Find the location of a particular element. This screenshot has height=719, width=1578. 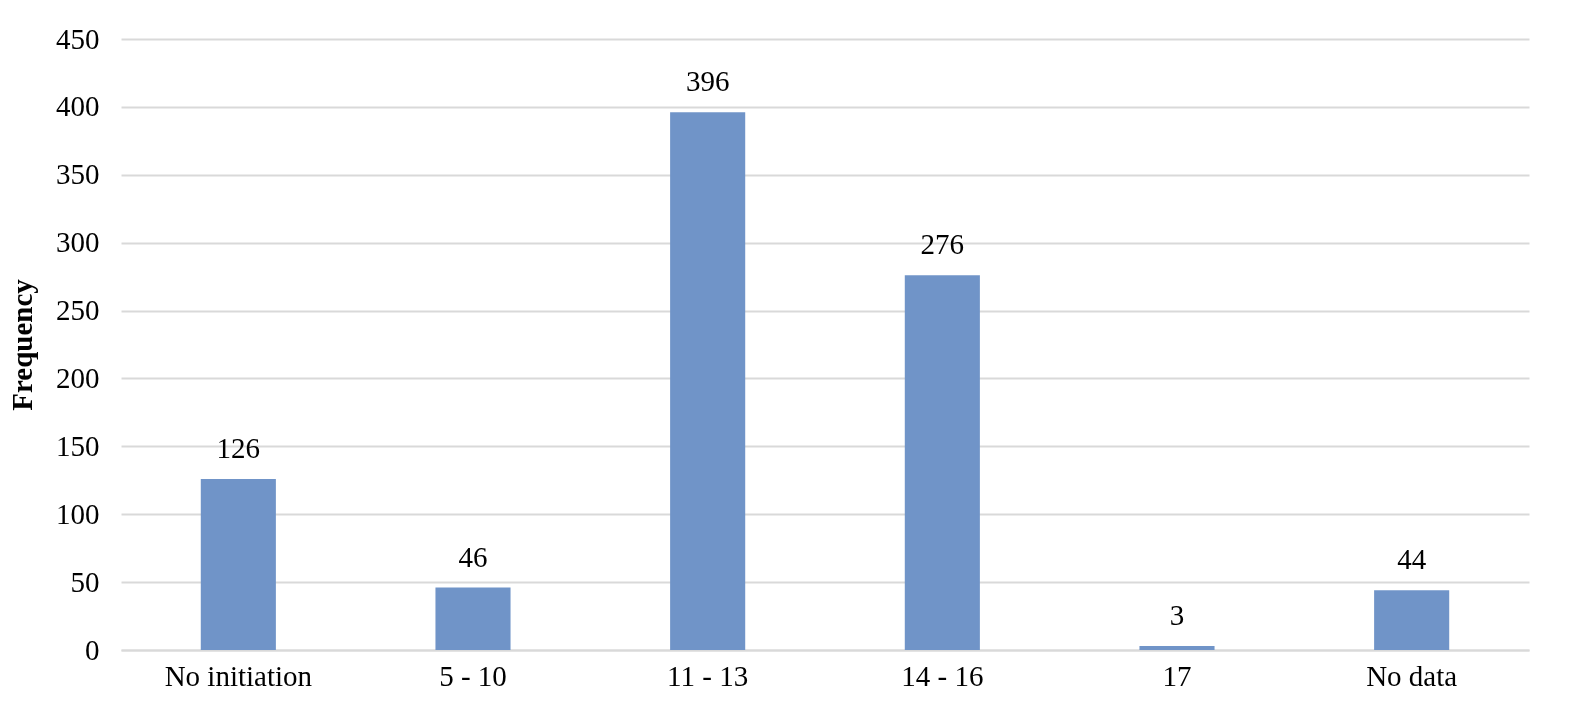

data-label: 126 is located at coordinates (238, 447).